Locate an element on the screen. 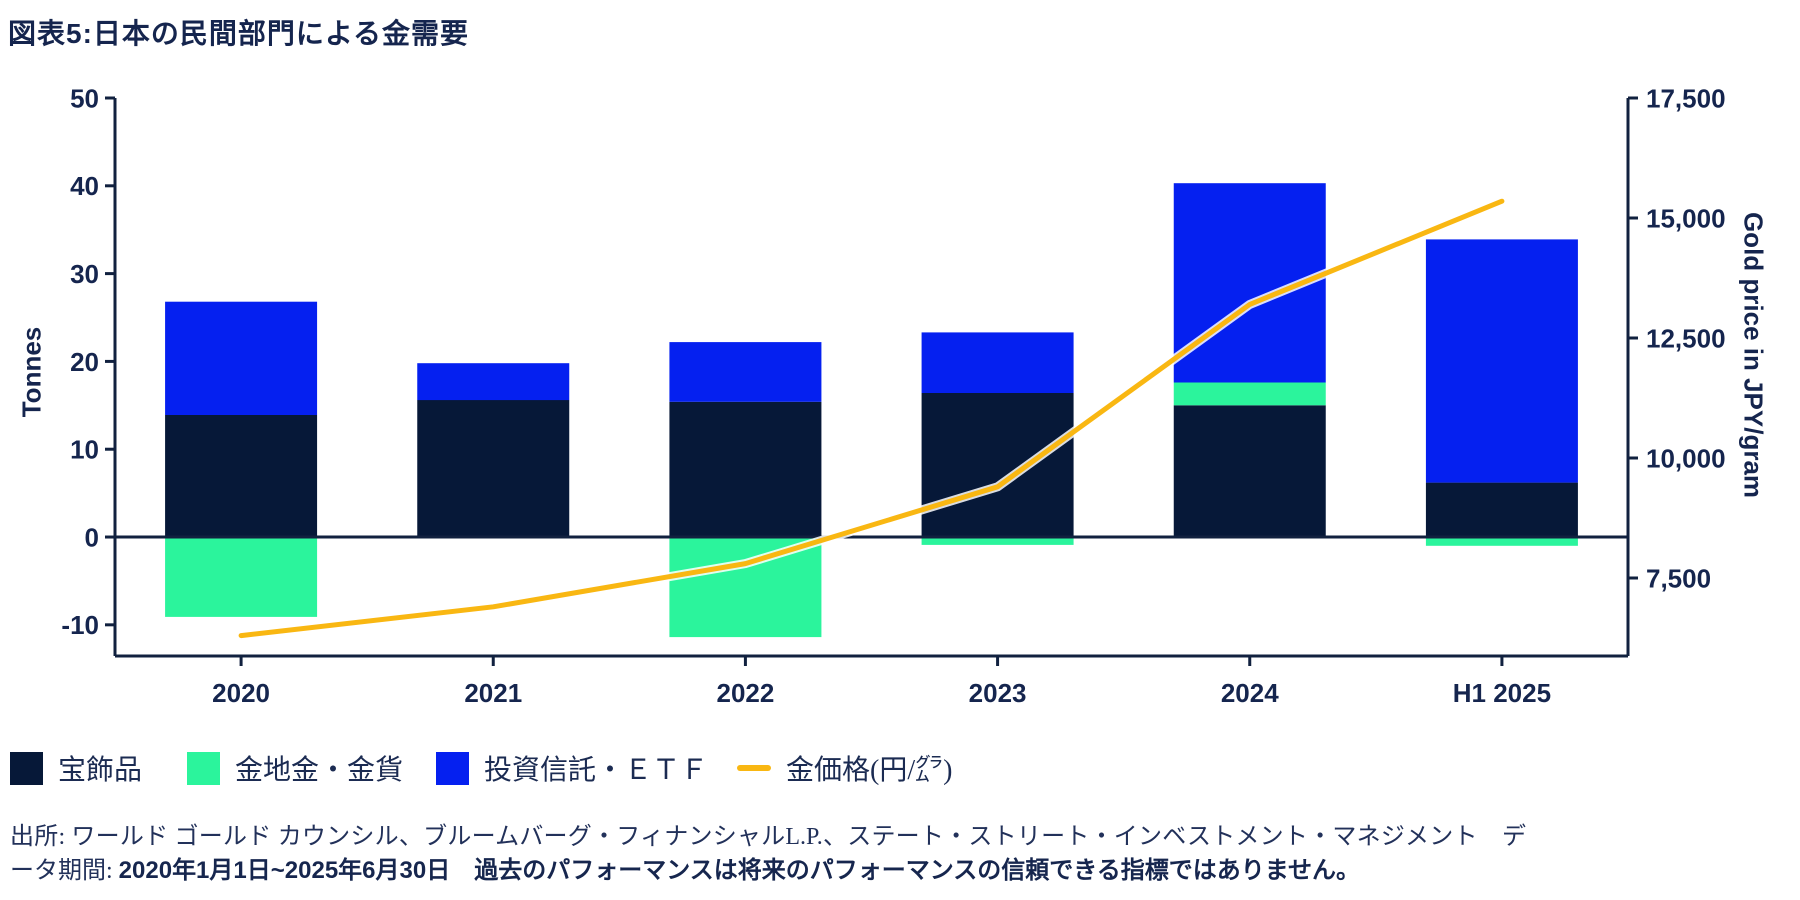 The image size is (1800, 900). page-title: 図表5:日本の民間部門による金需要 is located at coordinates (239, 33).